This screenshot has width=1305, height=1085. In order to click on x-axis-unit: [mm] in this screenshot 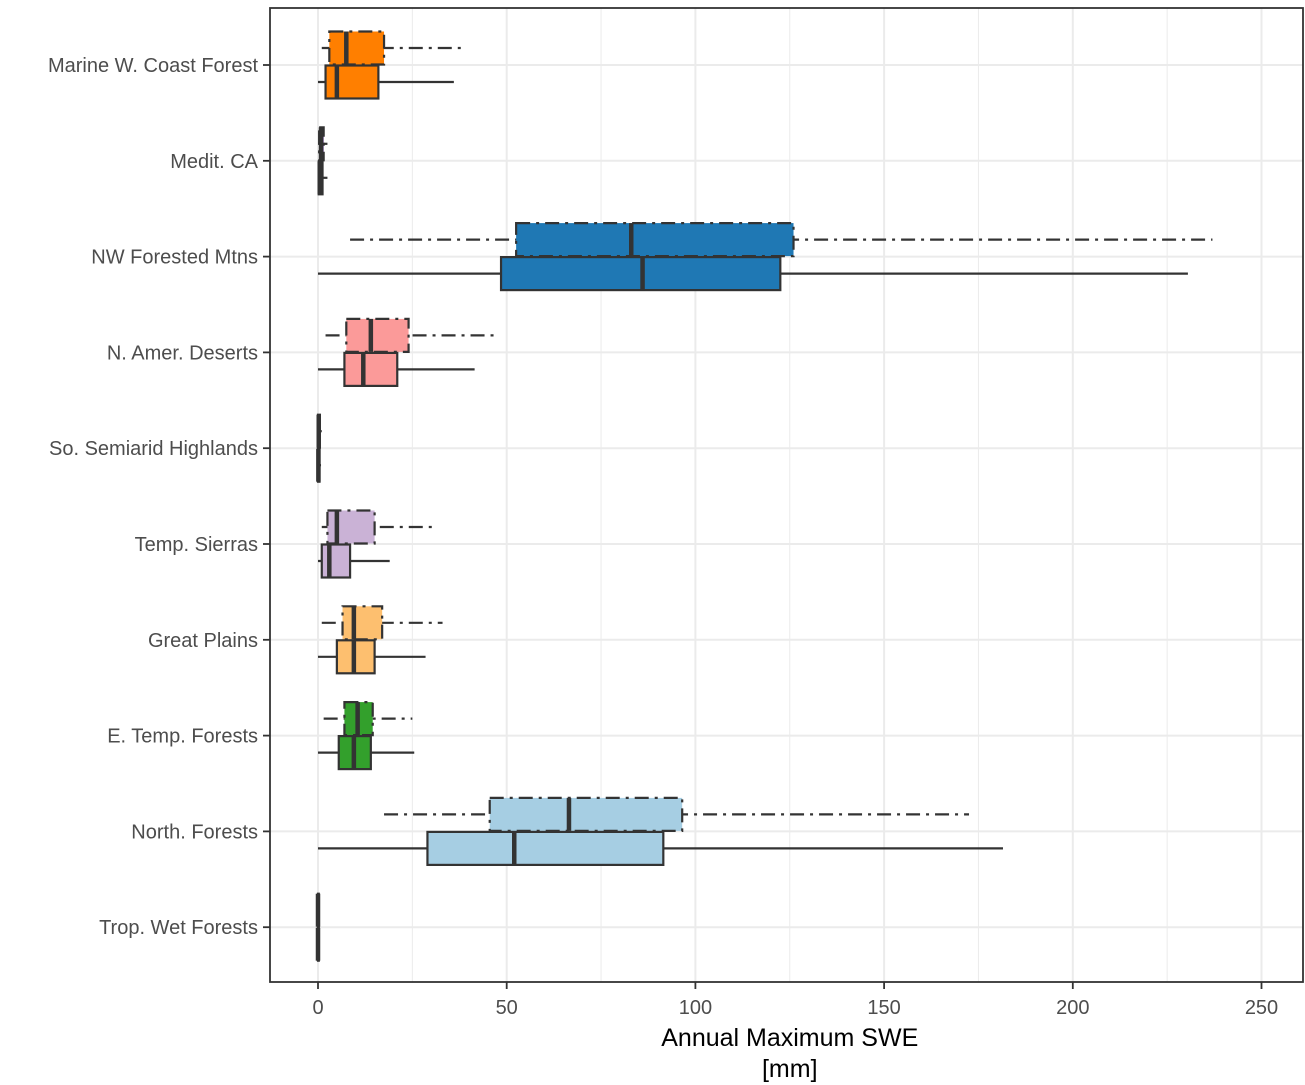, I will do `click(790, 1069)`.